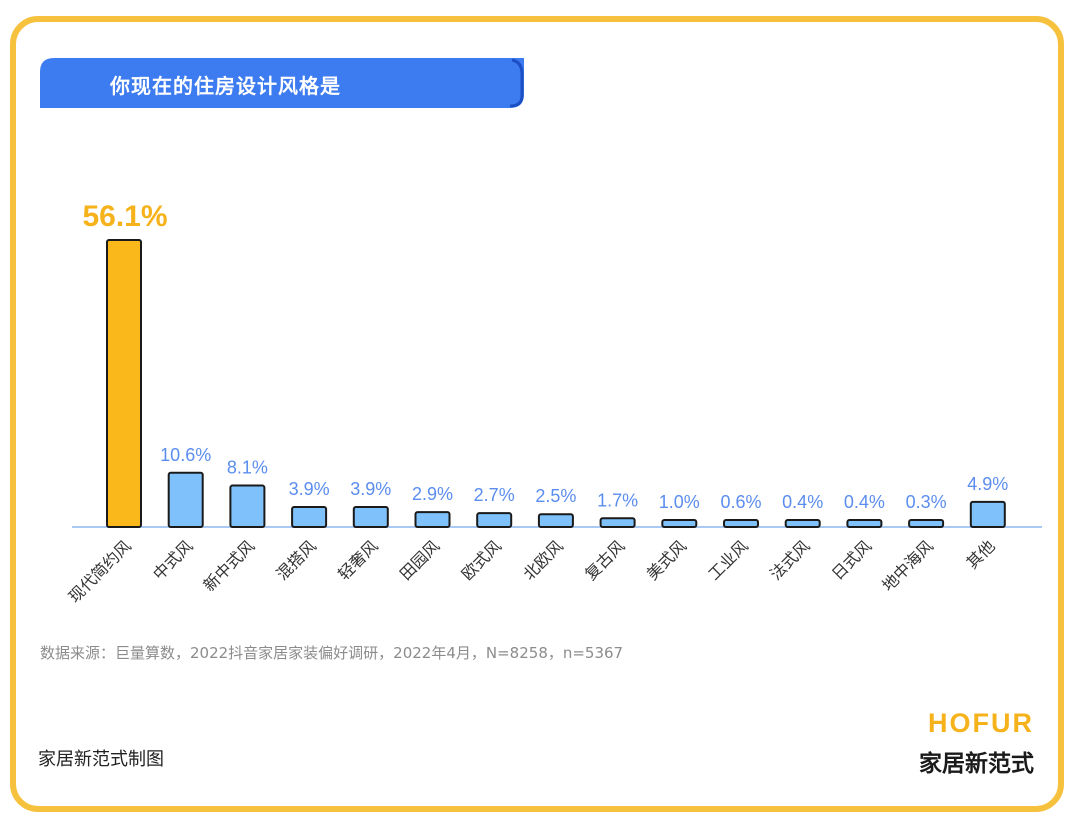 The width and height of the screenshot is (1080, 832). What do you see at coordinates (100, 571) in the screenshot?
I see `category-label-0: 现代简约风` at bounding box center [100, 571].